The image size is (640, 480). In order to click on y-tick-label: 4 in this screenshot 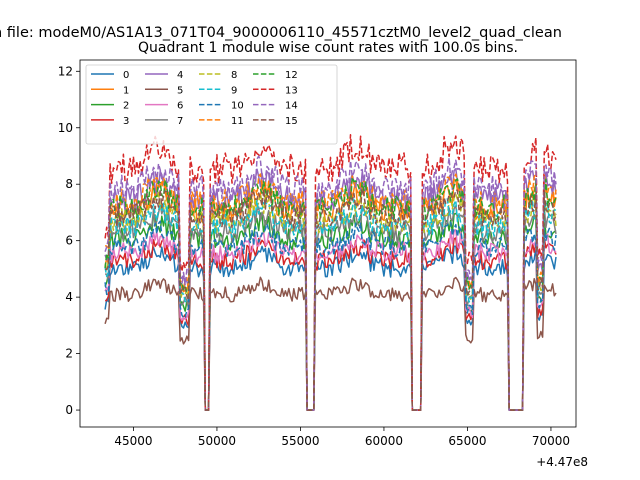, I will do `click(69, 297)`.